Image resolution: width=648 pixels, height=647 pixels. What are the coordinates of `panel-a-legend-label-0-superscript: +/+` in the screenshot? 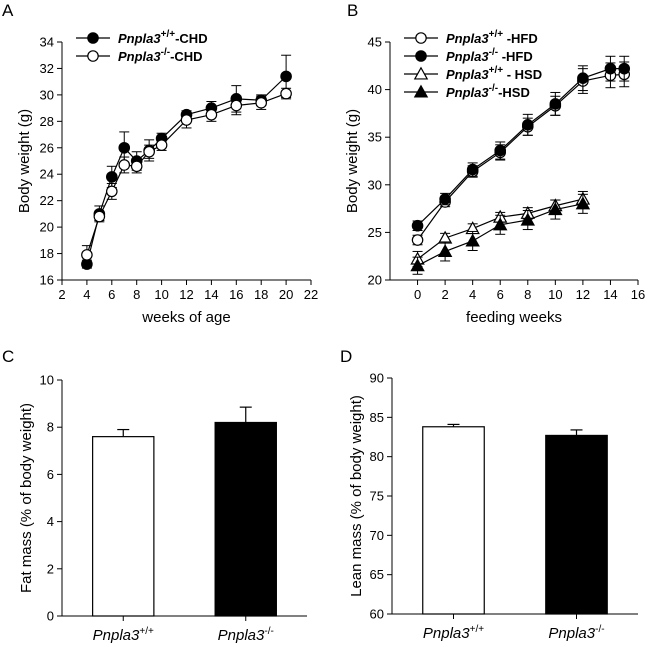 It's located at (168, 34).